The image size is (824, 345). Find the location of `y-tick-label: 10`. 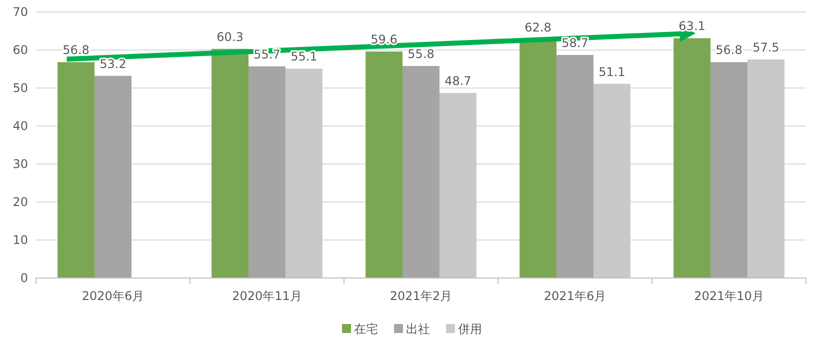

y-tick-label: 10 is located at coordinates (20, 240).